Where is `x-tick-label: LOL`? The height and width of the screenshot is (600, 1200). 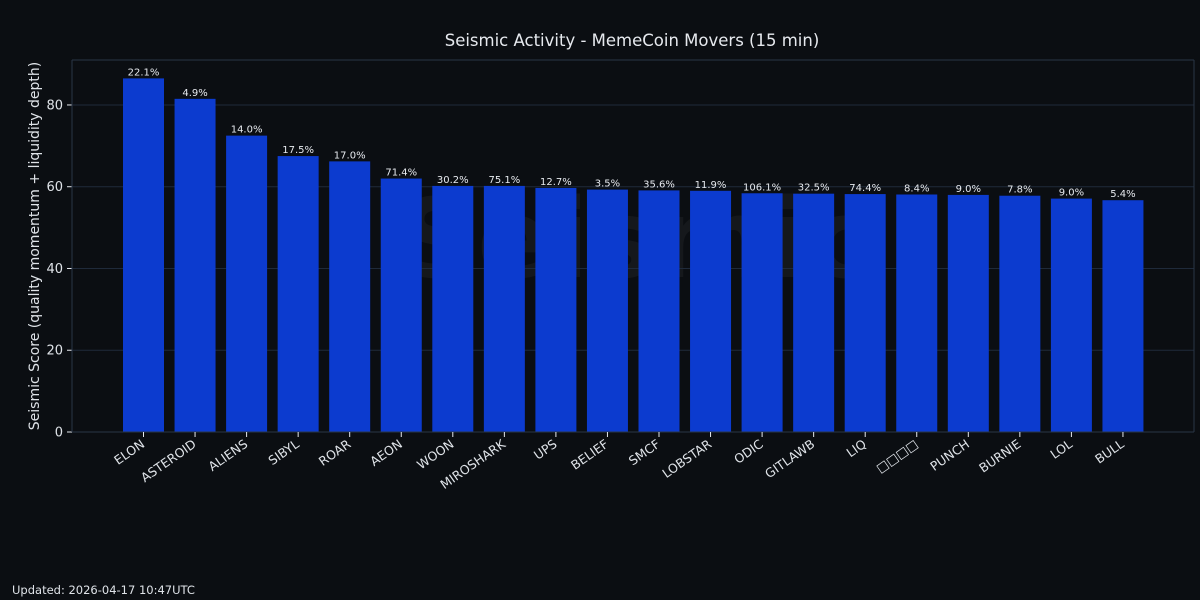
x-tick-label: LOL is located at coordinates (1061, 449).